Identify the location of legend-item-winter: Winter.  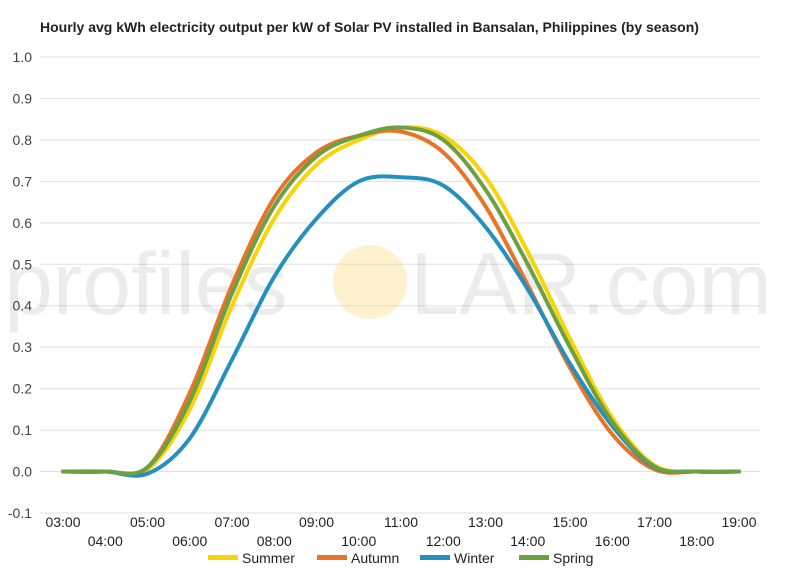
(457, 558).